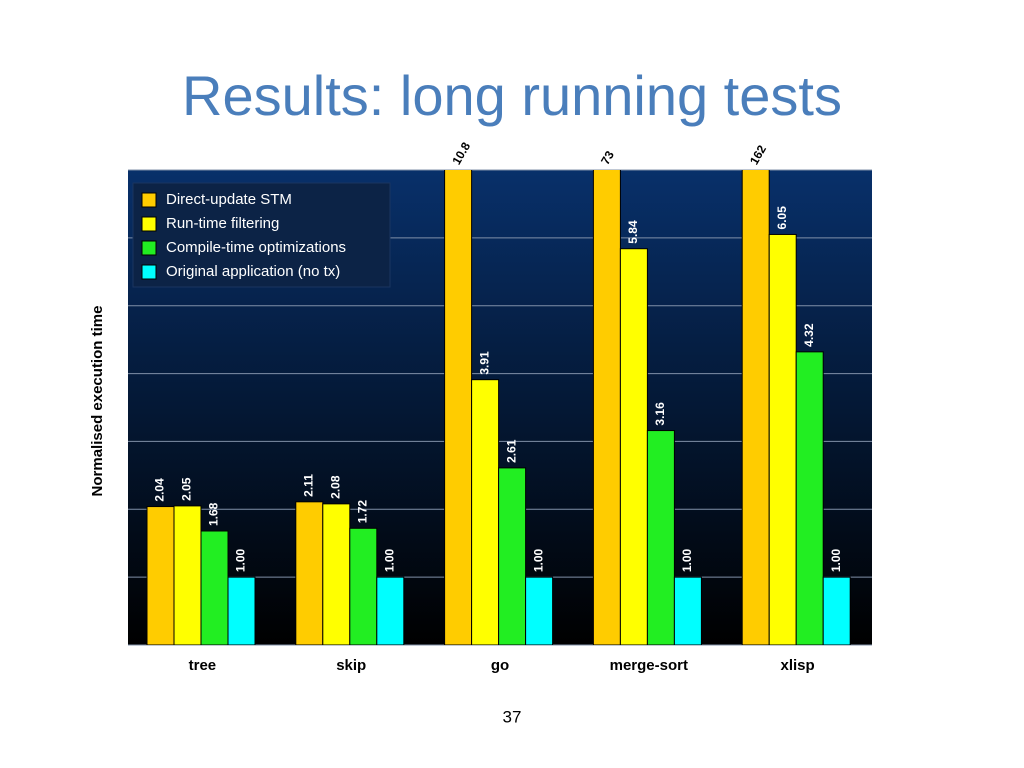  Describe the element at coordinates (308, 485) in the screenshot. I see `value-label: 2.11` at that location.